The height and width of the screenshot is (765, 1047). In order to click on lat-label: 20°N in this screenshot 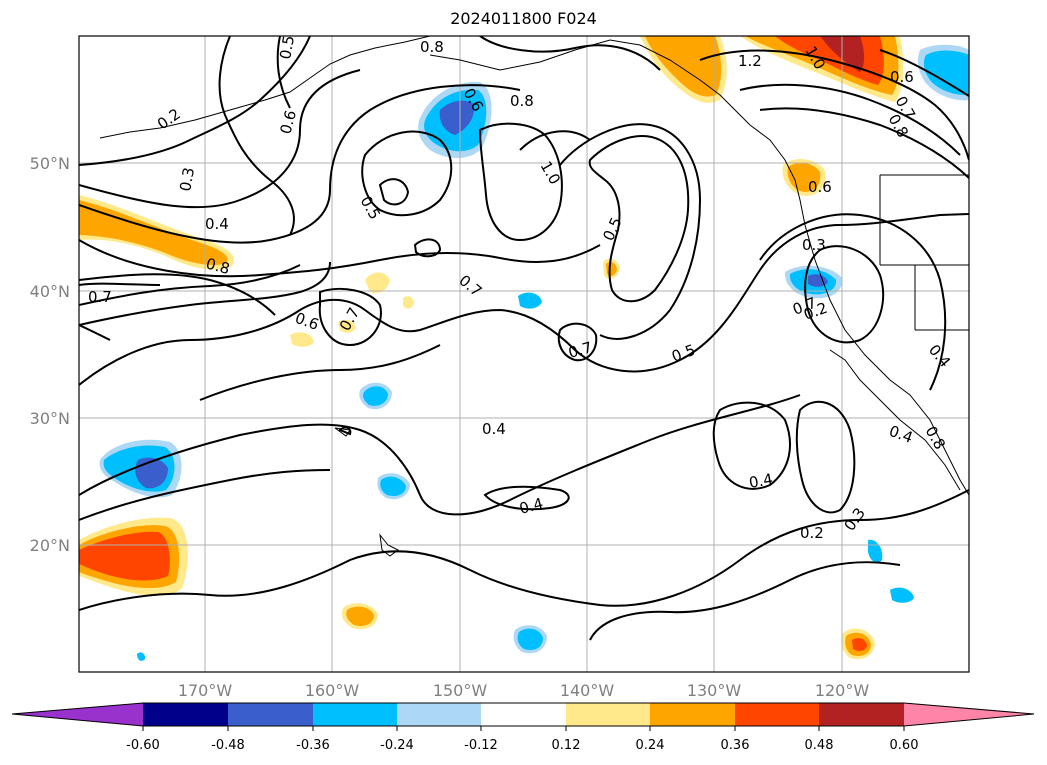, I will do `click(50, 545)`.